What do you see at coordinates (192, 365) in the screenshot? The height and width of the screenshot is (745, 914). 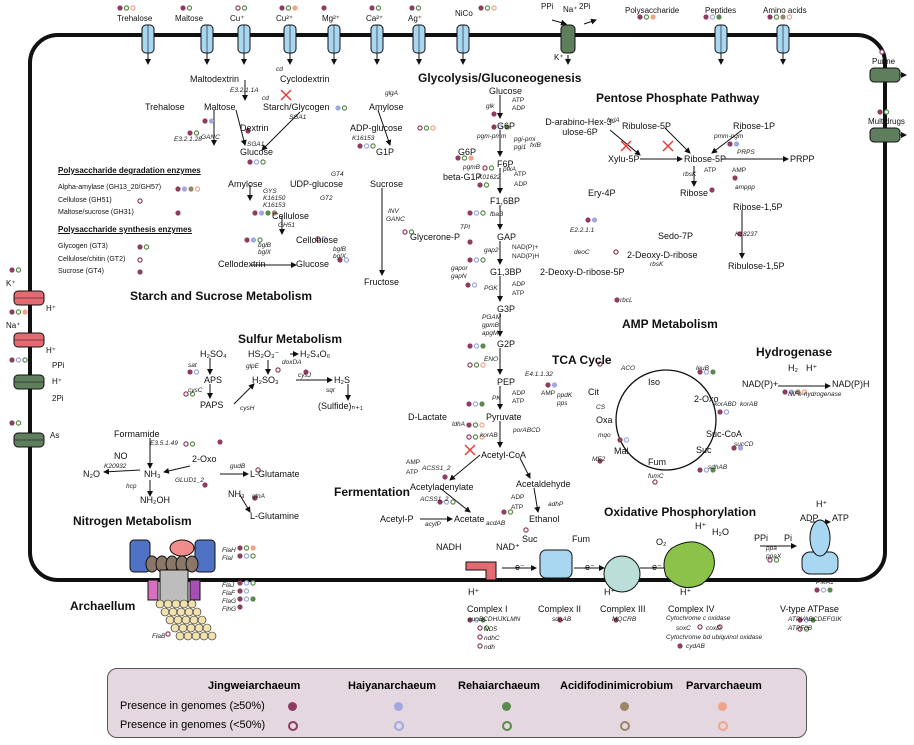 I see `enz-sat: sat` at bounding box center [192, 365].